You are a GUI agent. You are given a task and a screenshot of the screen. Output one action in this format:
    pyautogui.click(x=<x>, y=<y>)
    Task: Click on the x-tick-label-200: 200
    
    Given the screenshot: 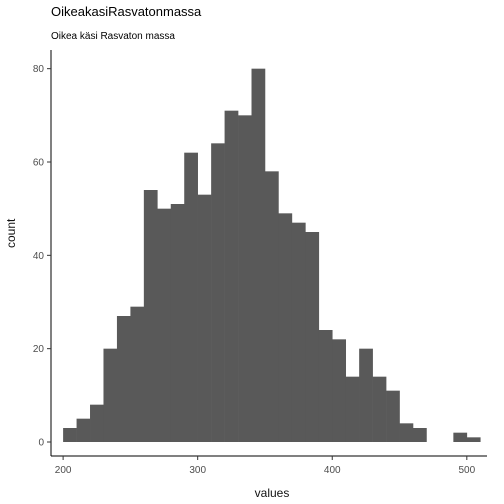 What is the action you would take?
    pyautogui.click(x=63, y=470)
    